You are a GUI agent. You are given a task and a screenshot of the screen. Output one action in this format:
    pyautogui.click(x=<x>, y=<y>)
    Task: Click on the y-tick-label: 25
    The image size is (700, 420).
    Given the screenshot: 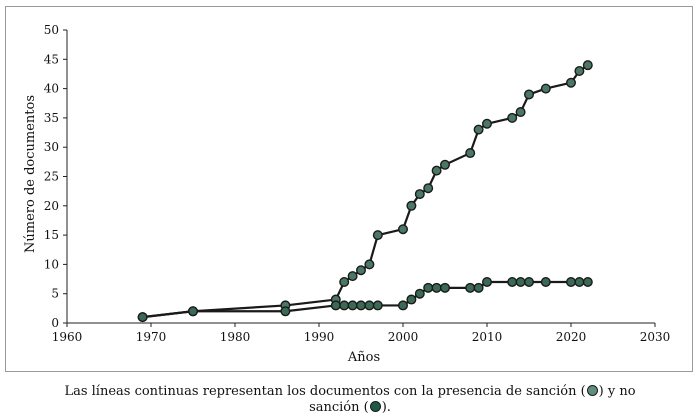 What is the action you would take?
    pyautogui.click(x=51, y=177)
    